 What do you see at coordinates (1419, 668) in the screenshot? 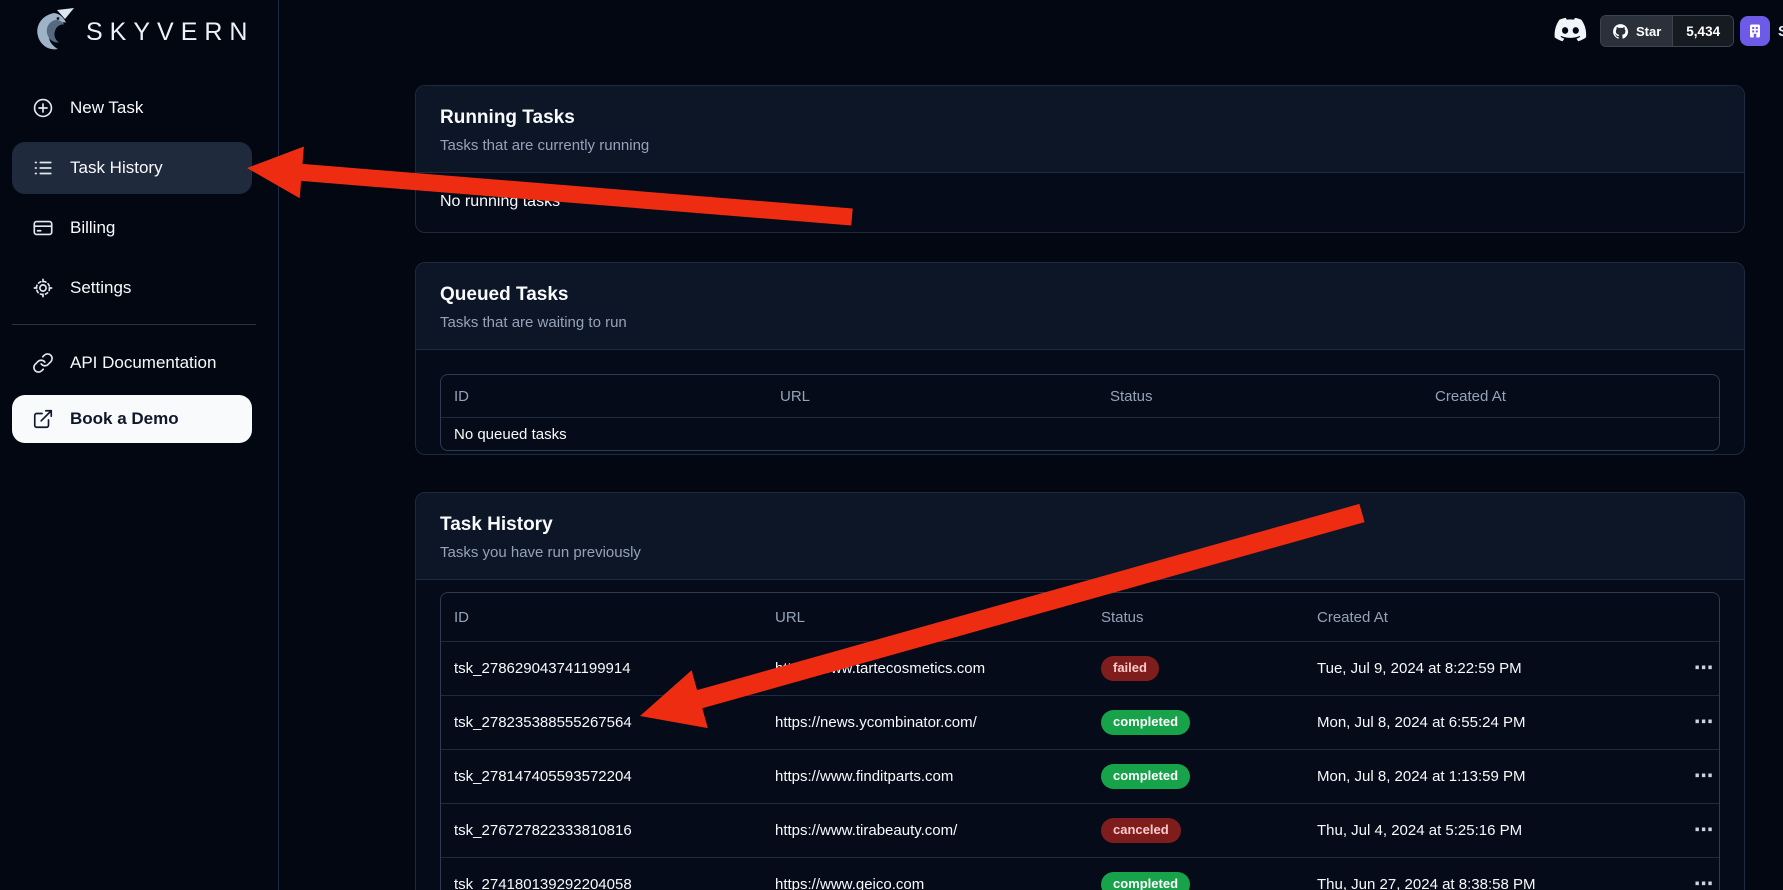
I see `created-at-cell: Tue, Jul 9, 2024 at 8:22:59 PM` at bounding box center [1419, 668].